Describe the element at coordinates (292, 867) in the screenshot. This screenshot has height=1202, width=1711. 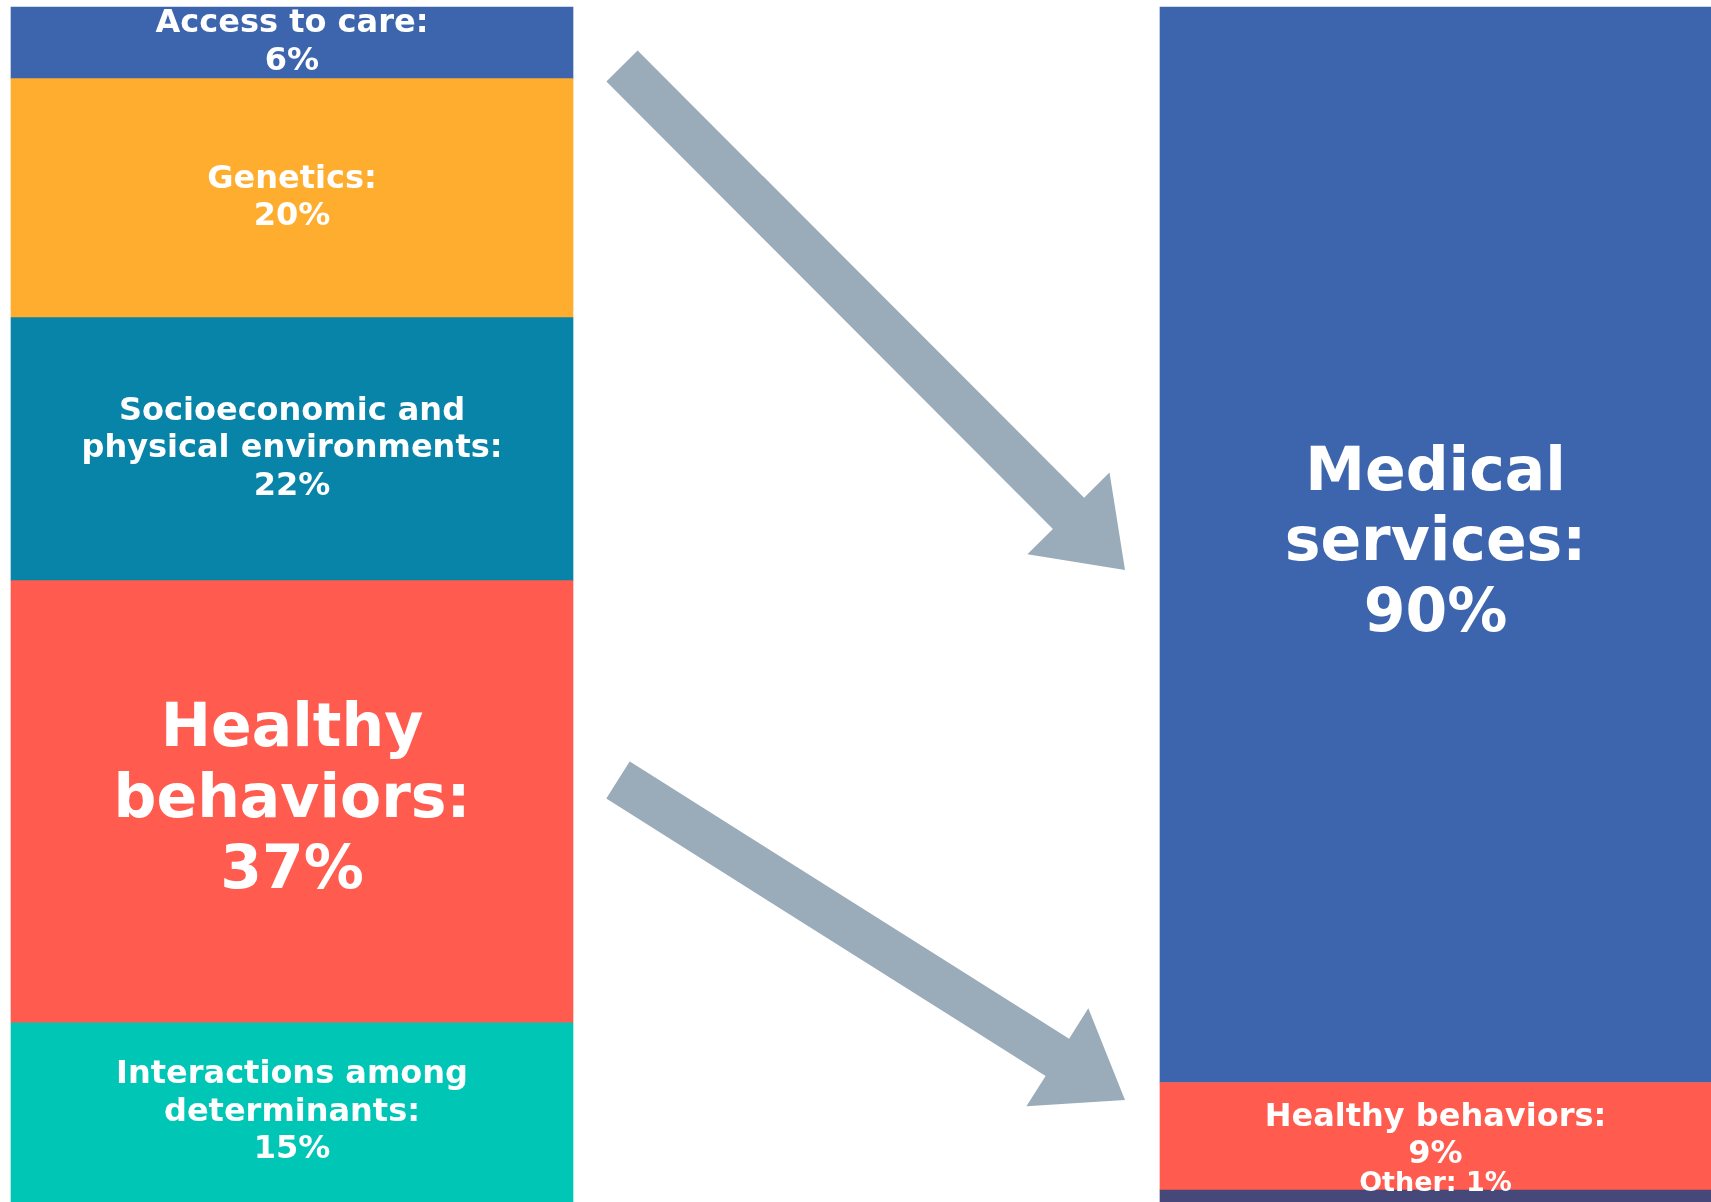
I see `data-label: 37%` at that location.